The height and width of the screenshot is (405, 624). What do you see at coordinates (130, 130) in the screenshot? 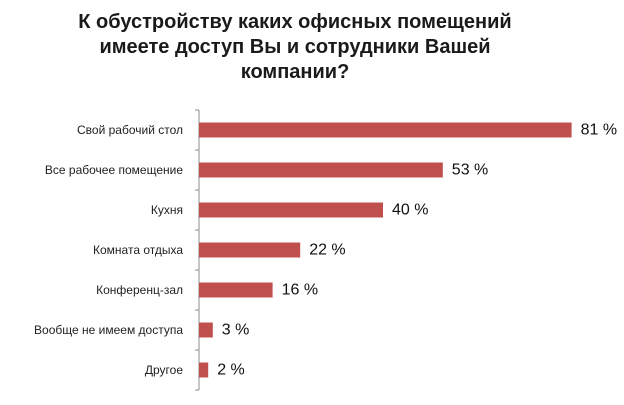
I see `category-label: Свой рабочий стол` at bounding box center [130, 130].